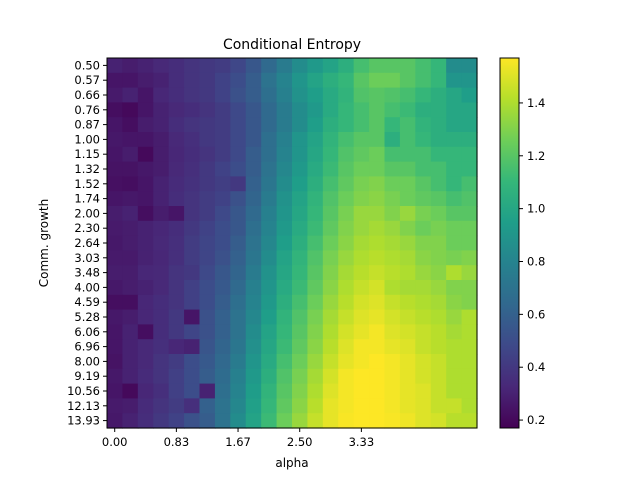  I want to click on x-tick-label: 0.00, so click(115, 442).